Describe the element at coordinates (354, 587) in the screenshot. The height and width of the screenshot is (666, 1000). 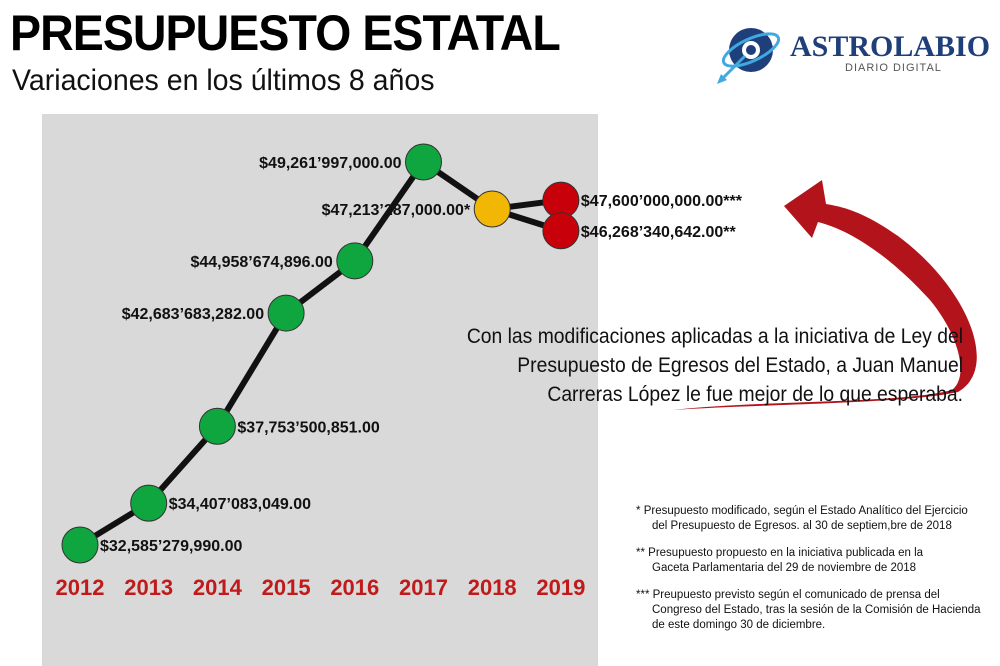
I see `x-tick-label: 2016` at that location.